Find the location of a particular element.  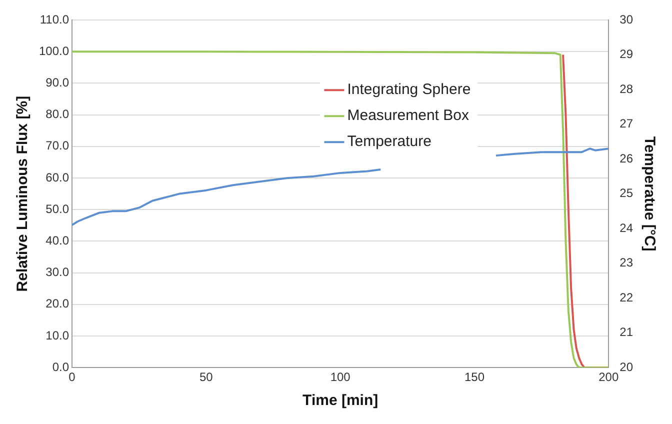

y-tick-label: 70.0 is located at coordinates (58, 145).